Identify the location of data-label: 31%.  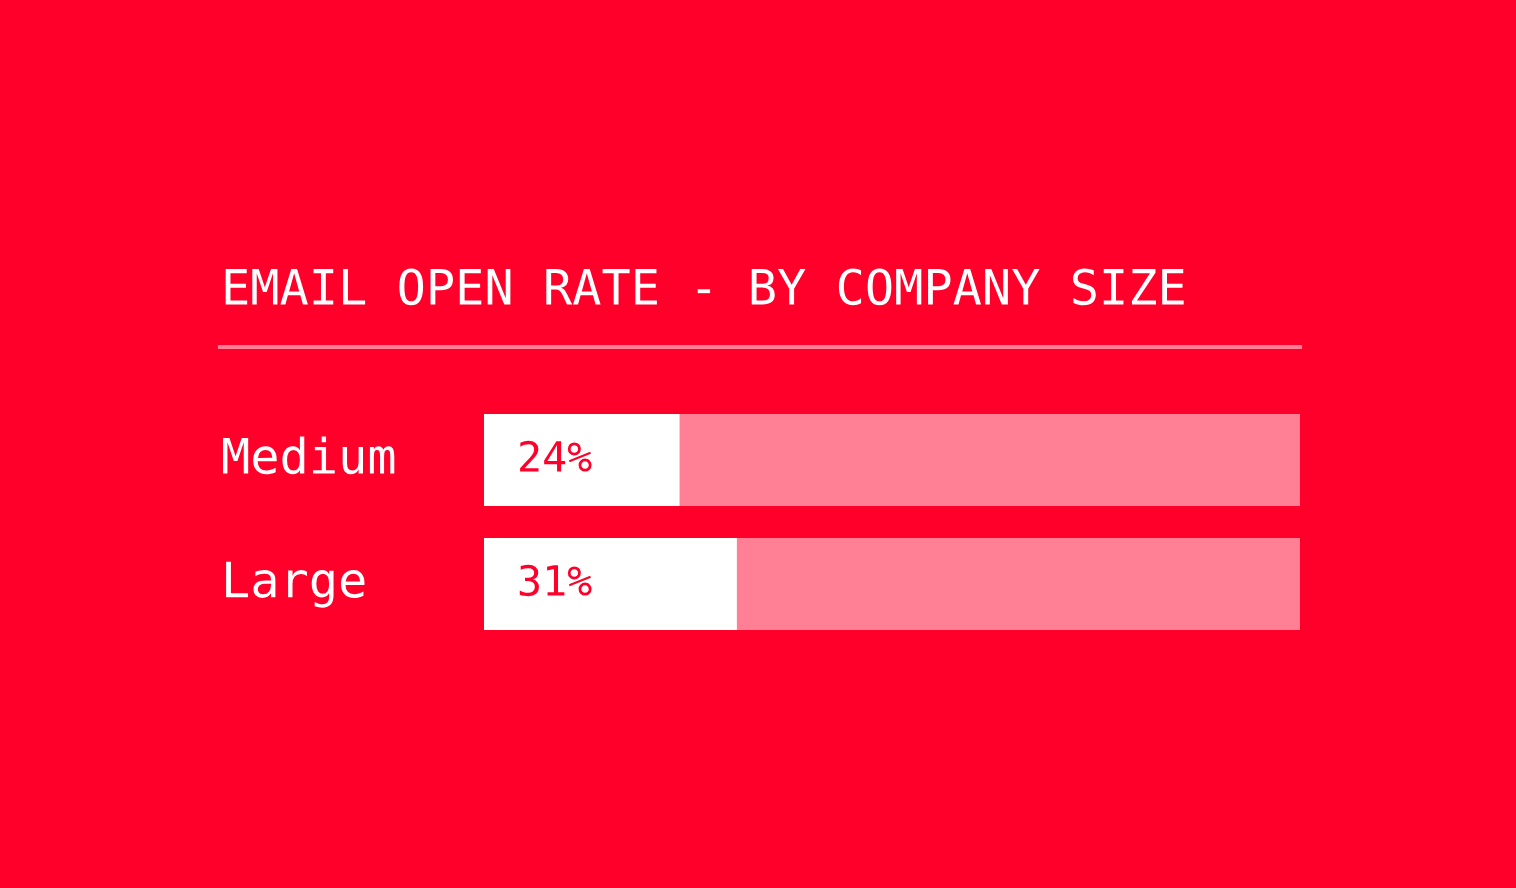
(555, 580).